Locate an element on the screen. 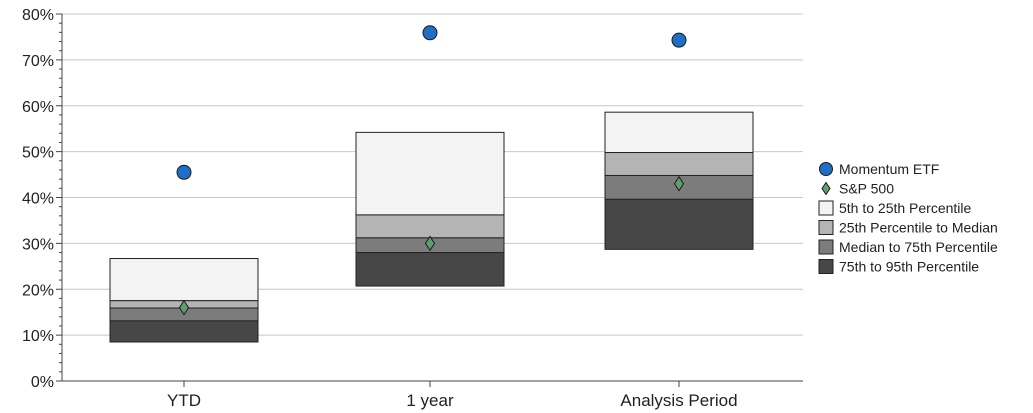  legend-label: Momentum ETF is located at coordinates (889, 169).